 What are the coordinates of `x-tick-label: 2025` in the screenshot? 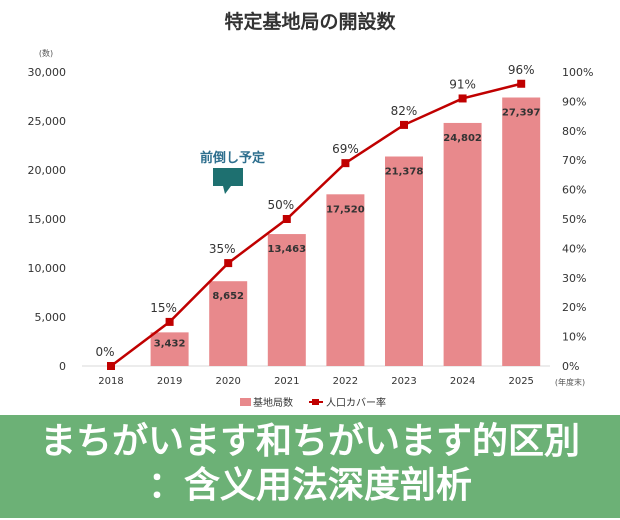 It's located at (520, 381).